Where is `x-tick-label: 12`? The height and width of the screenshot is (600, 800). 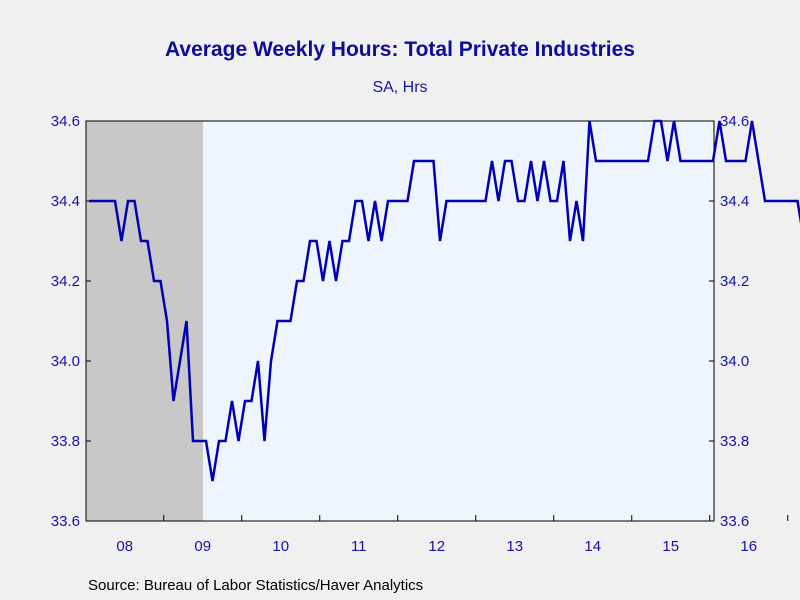
x-tick-label: 12 is located at coordinates (436, 546).